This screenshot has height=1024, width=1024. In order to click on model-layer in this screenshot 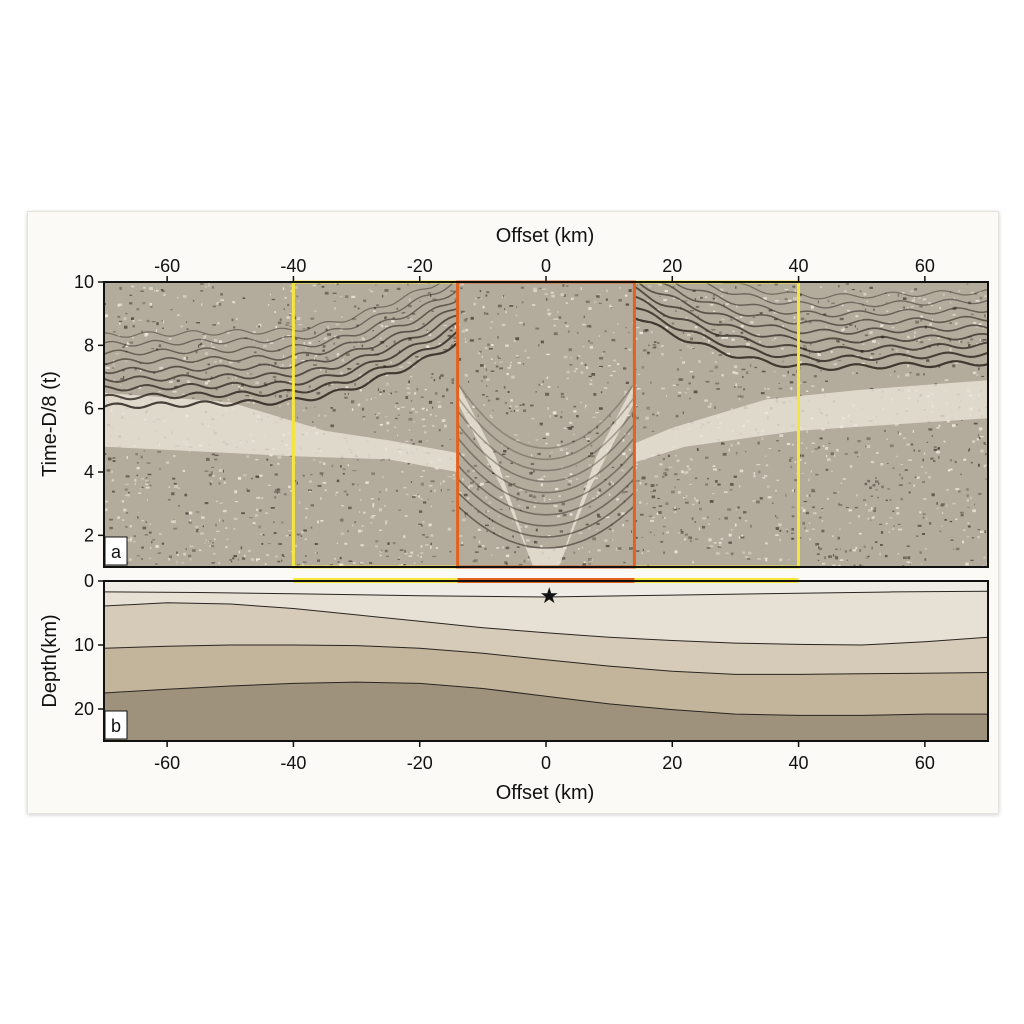, I will do `click(546, 711)`.